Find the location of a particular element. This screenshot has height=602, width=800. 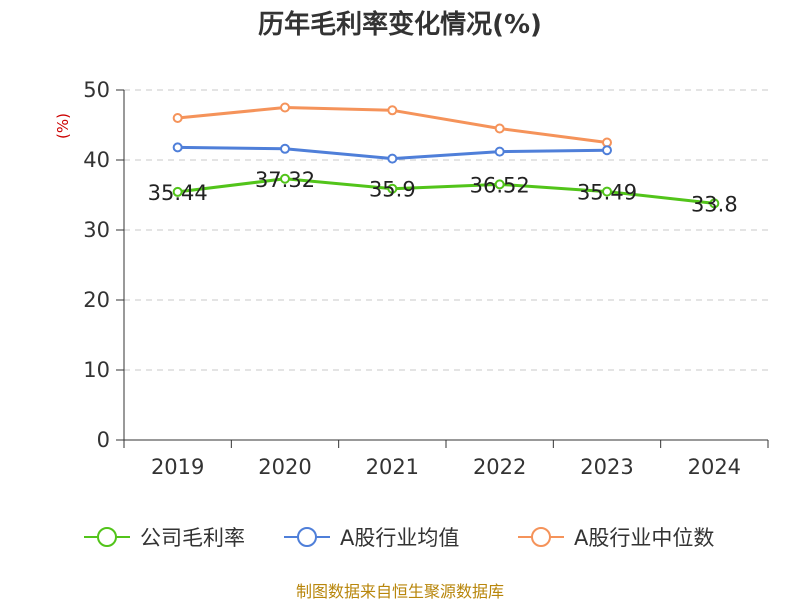

data-label: 35.44 is located at coordinates (178, 193).